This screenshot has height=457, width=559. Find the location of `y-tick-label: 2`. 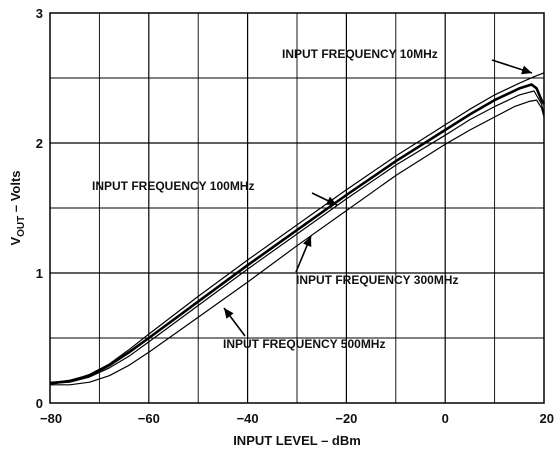

y-tick-label: 2 is located at coordinates (39, 143).